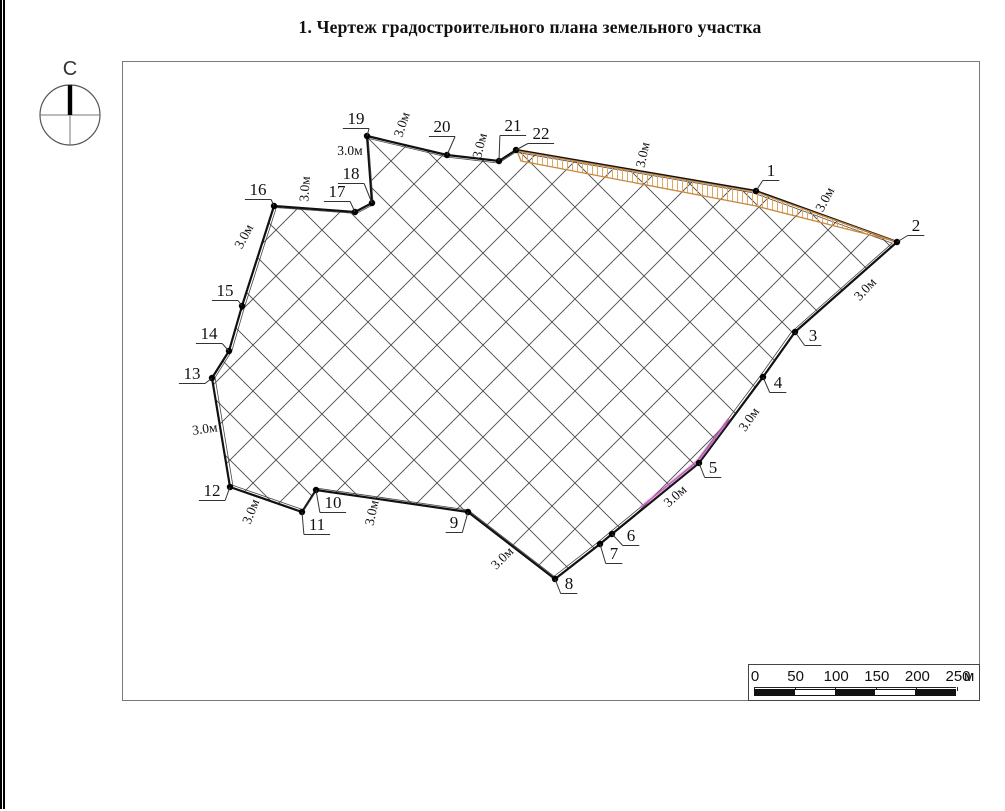  I want to click on vertex-1: 1, so click(766, 178).